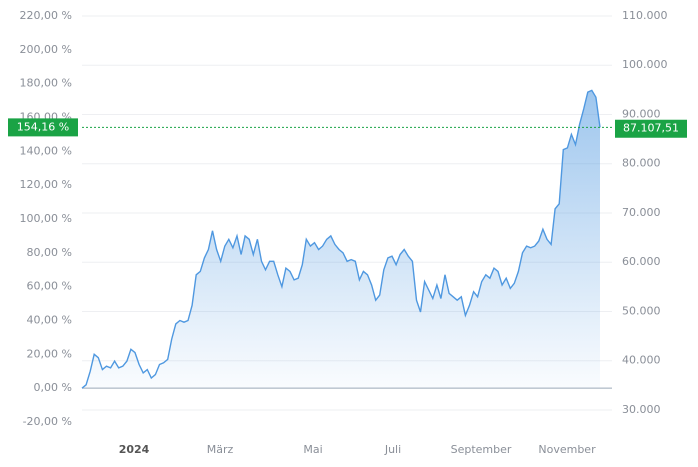 This screenshot has width=698, height=467. Describe the element at coordinates (567, 449) in the screenshot. I see `x-tick-label: November` at that location.